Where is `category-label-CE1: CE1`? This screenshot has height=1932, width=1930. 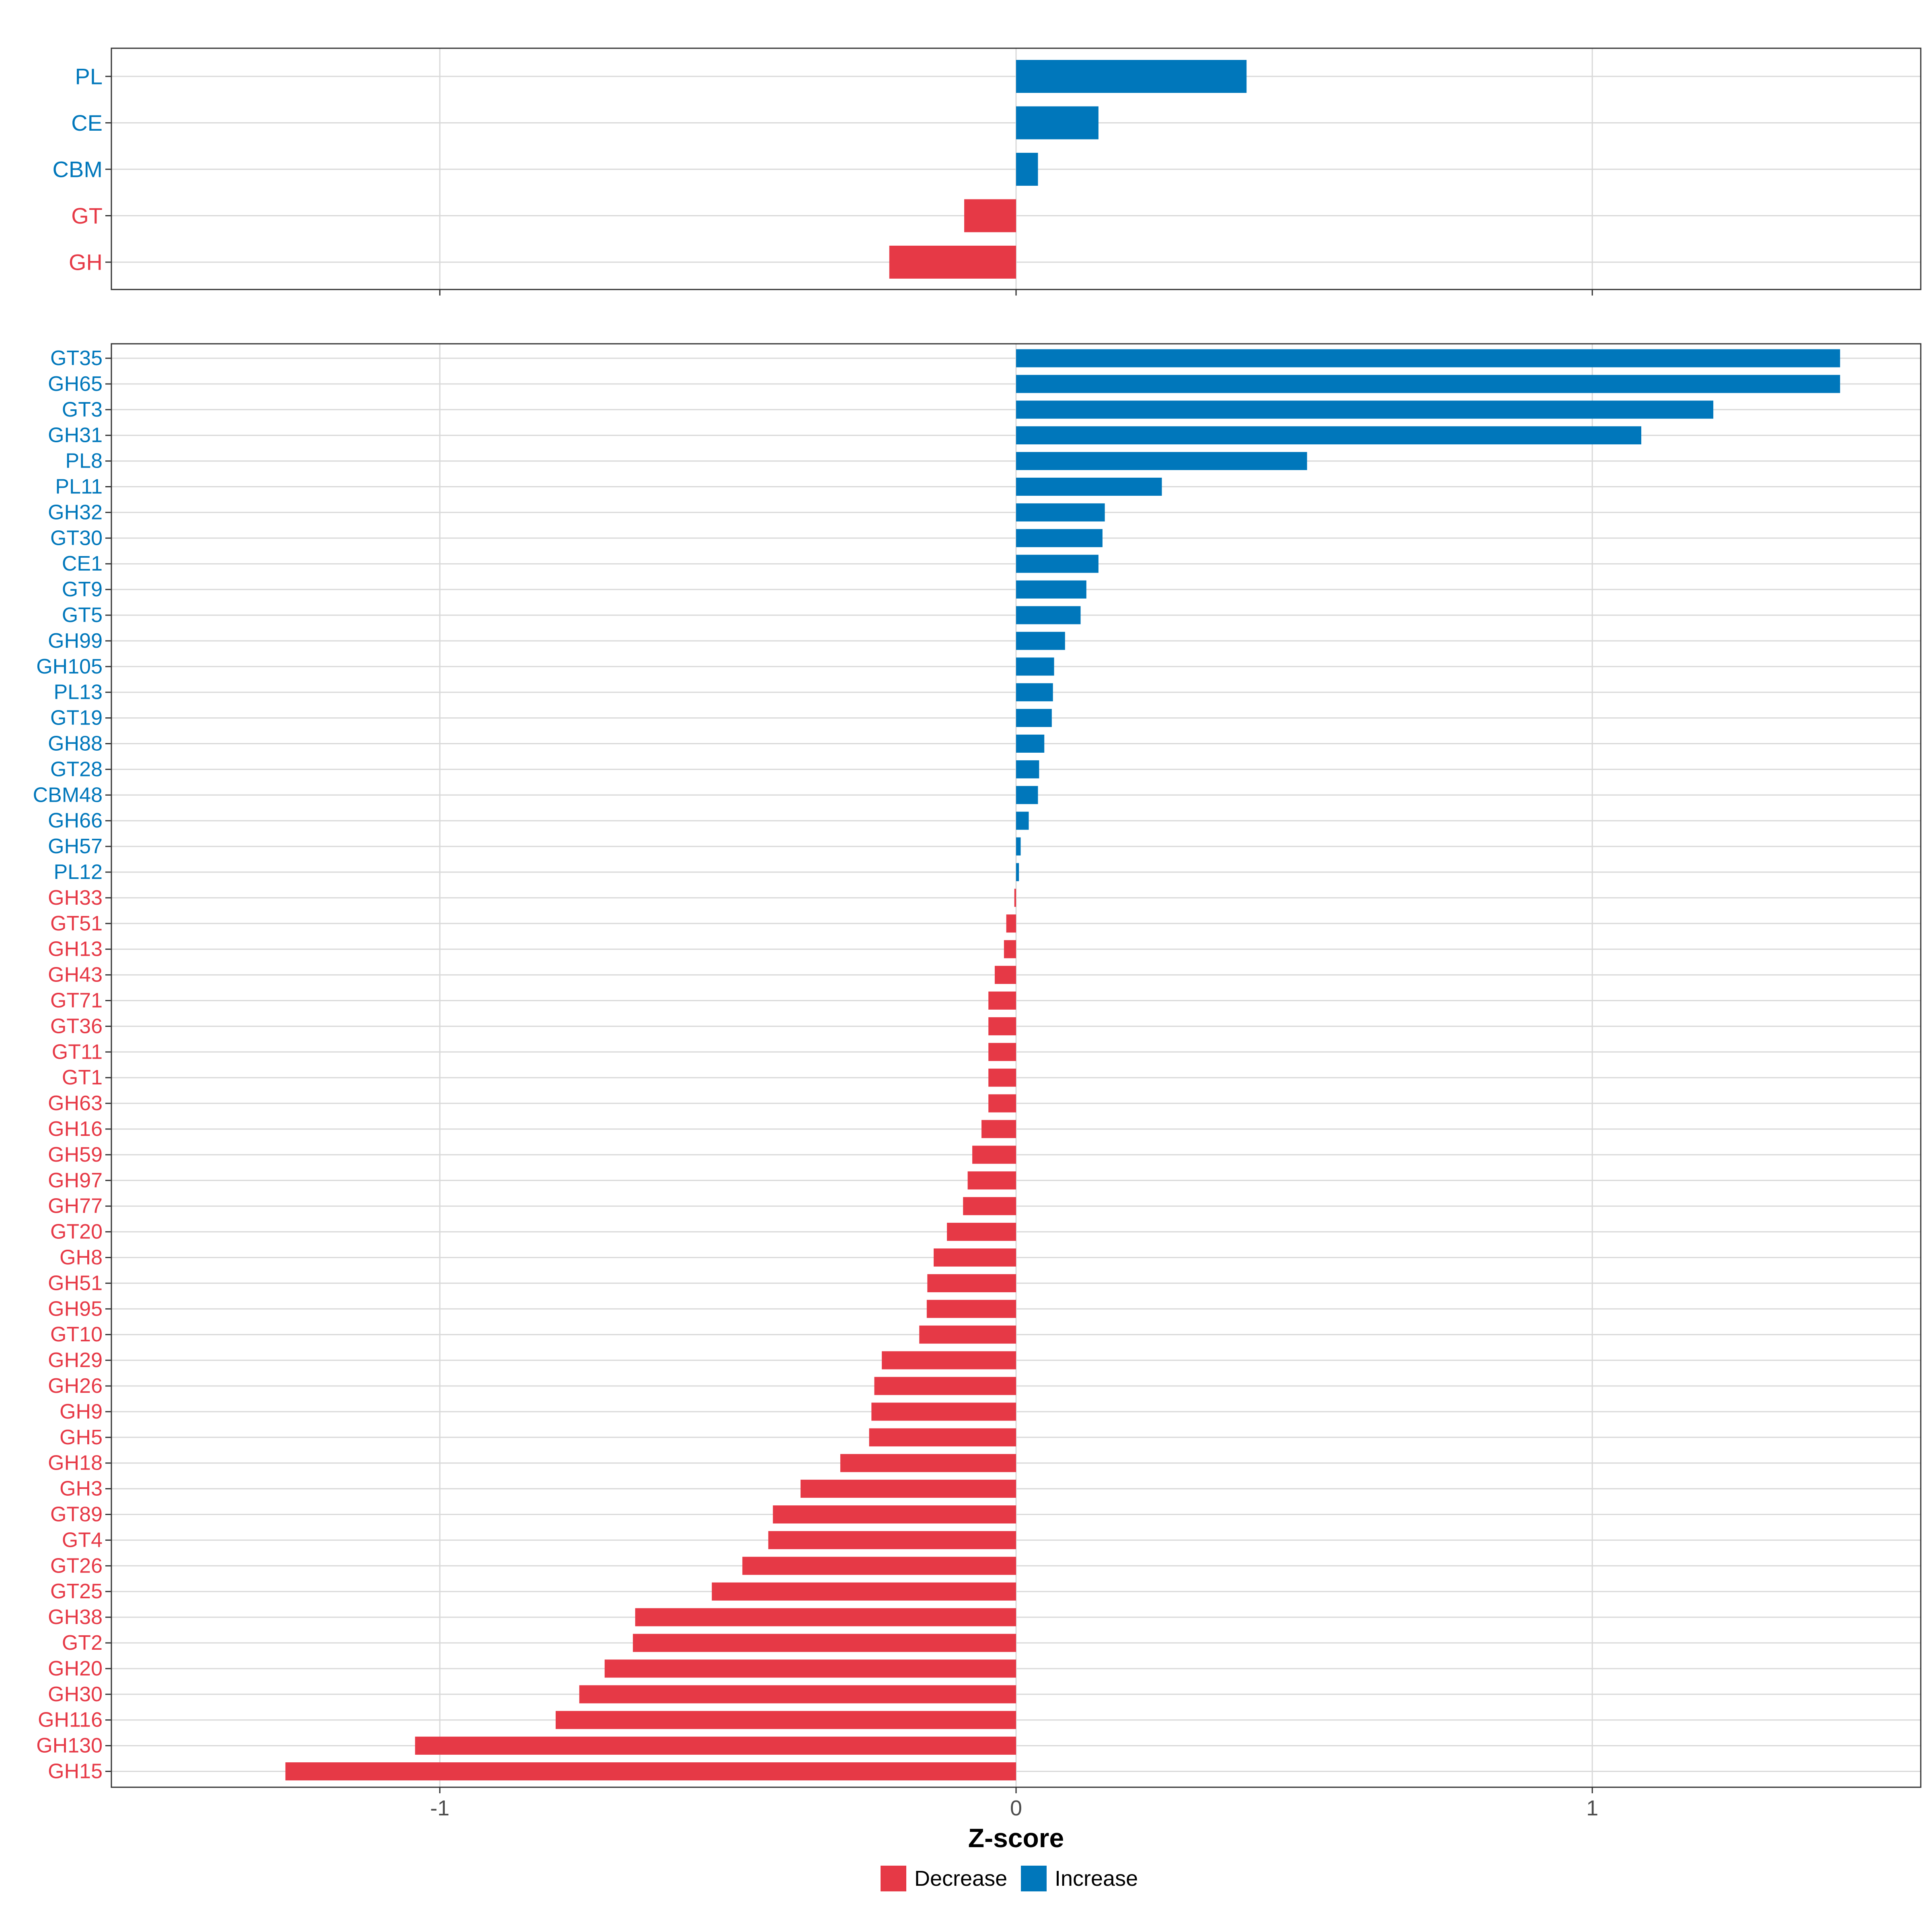 category-label-CE1: CE1 is located at coordinates (82, 563).